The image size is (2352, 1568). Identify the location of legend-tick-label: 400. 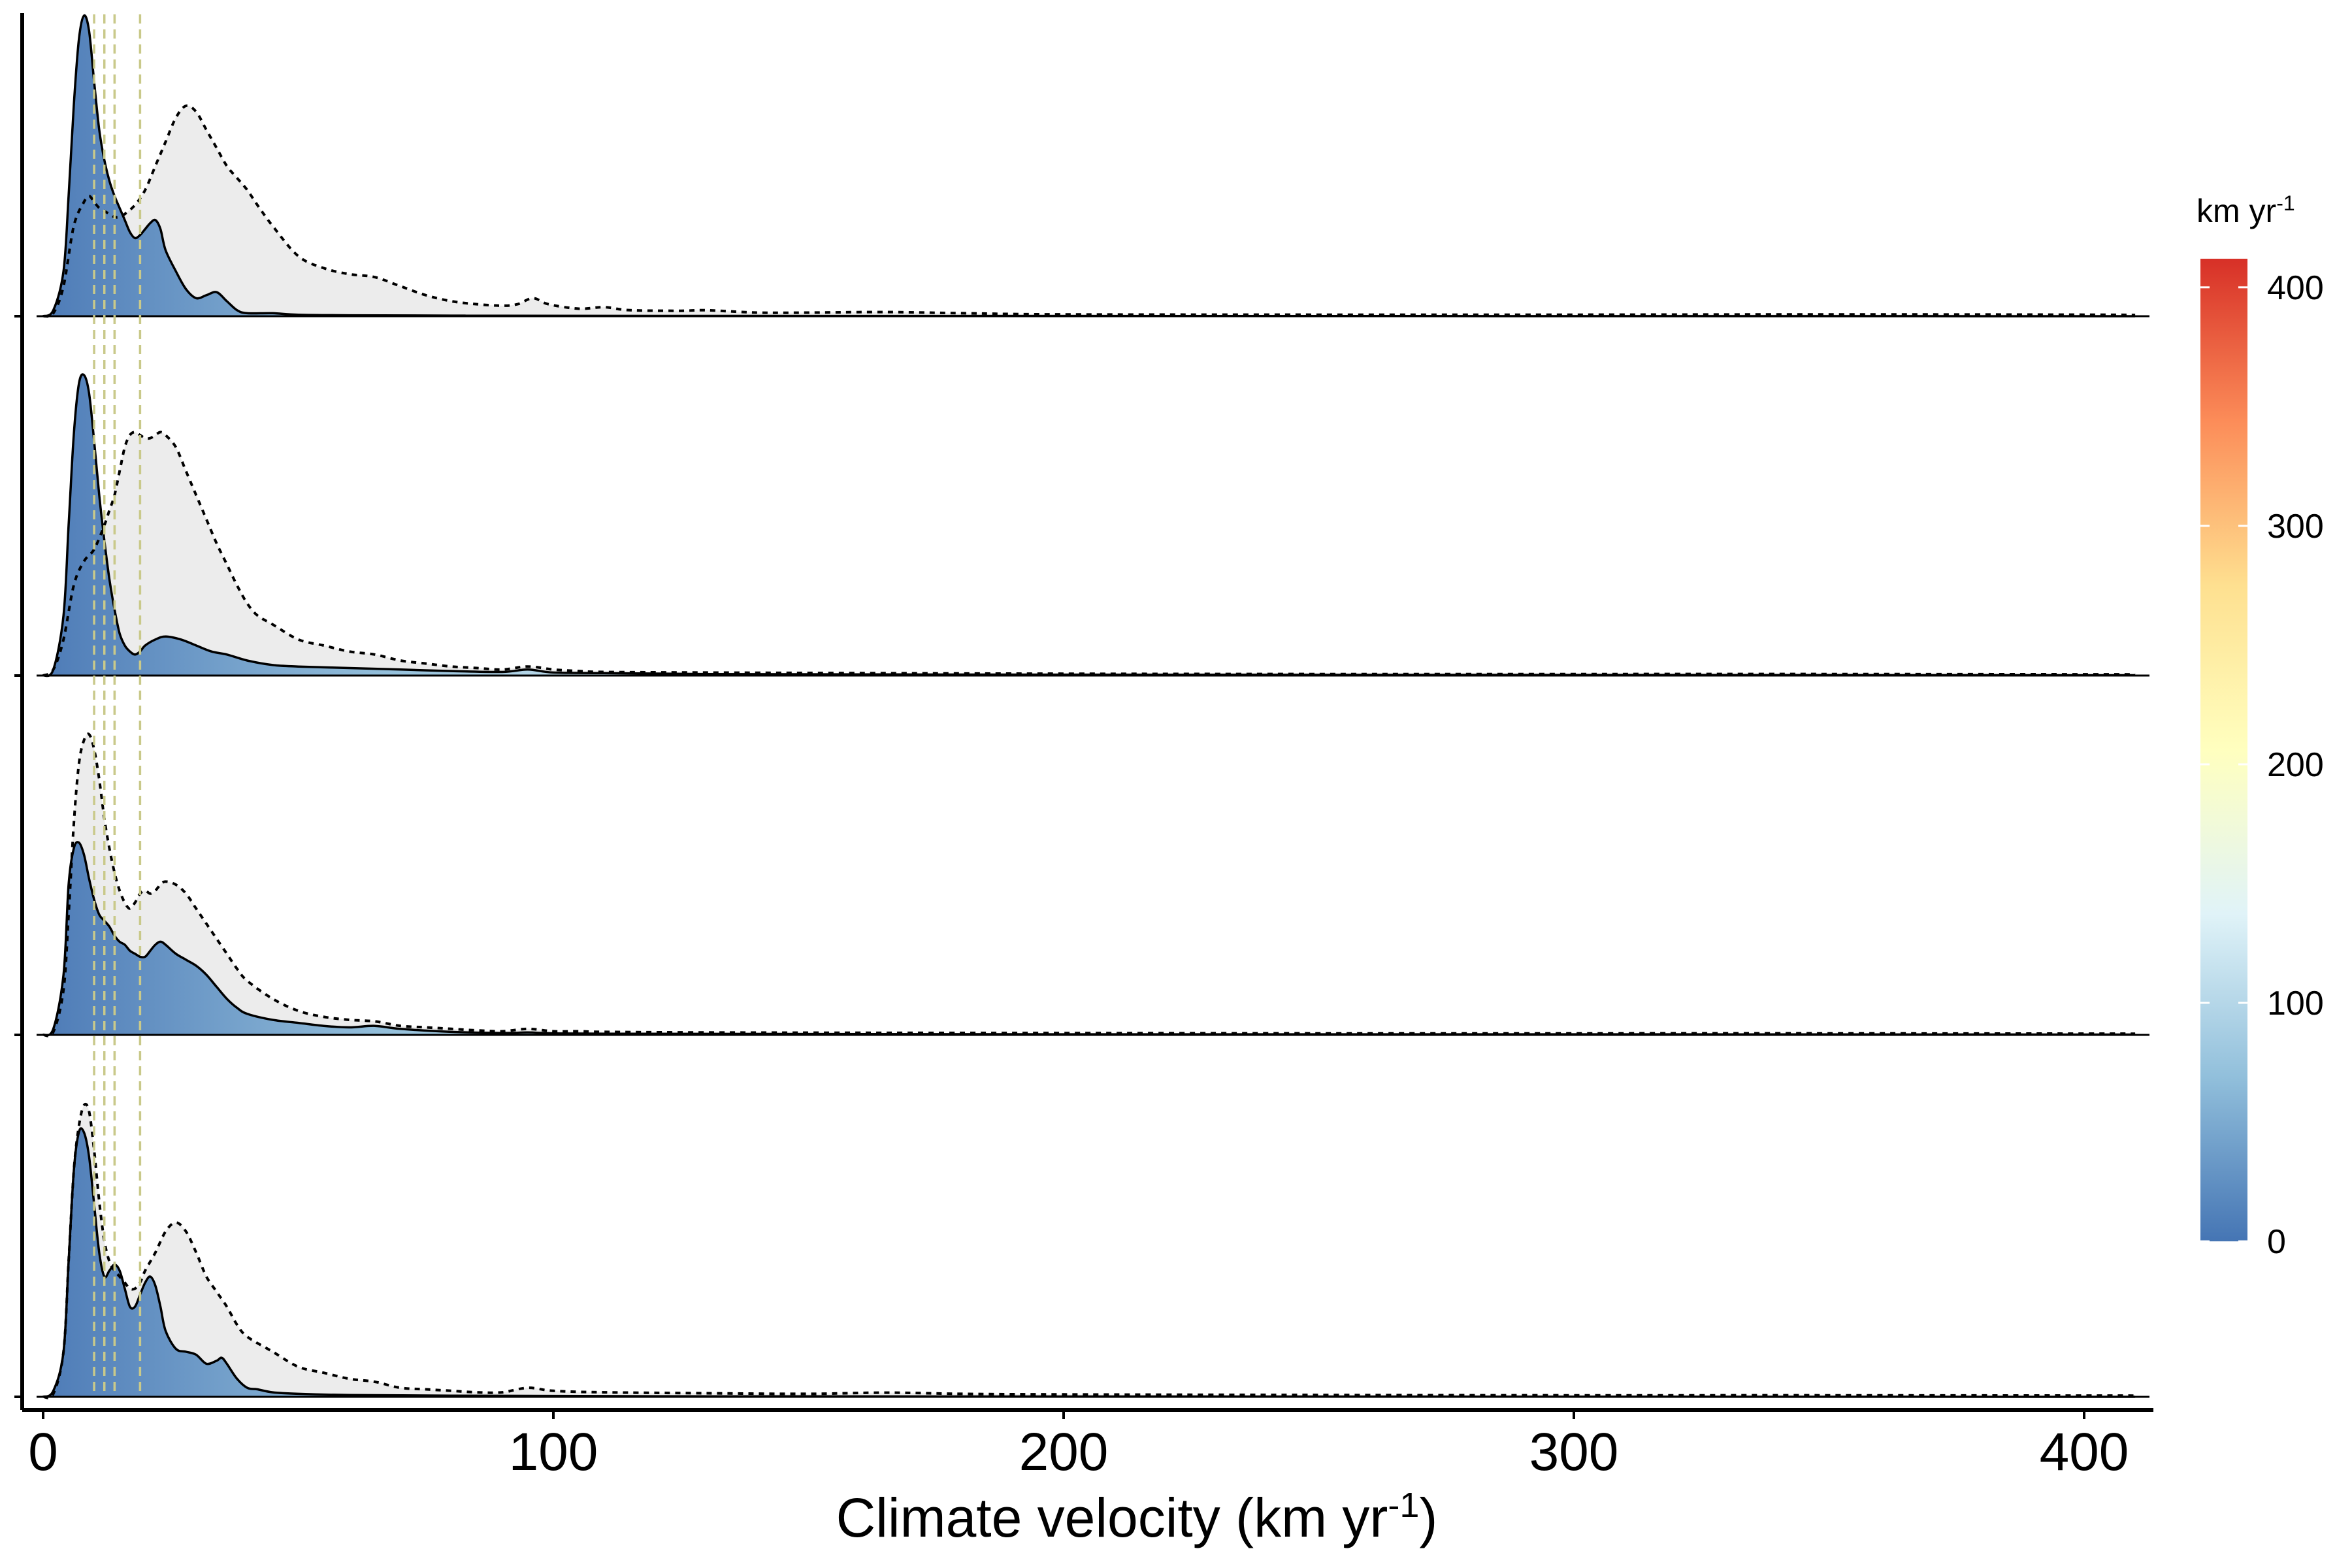
(2295, 288).